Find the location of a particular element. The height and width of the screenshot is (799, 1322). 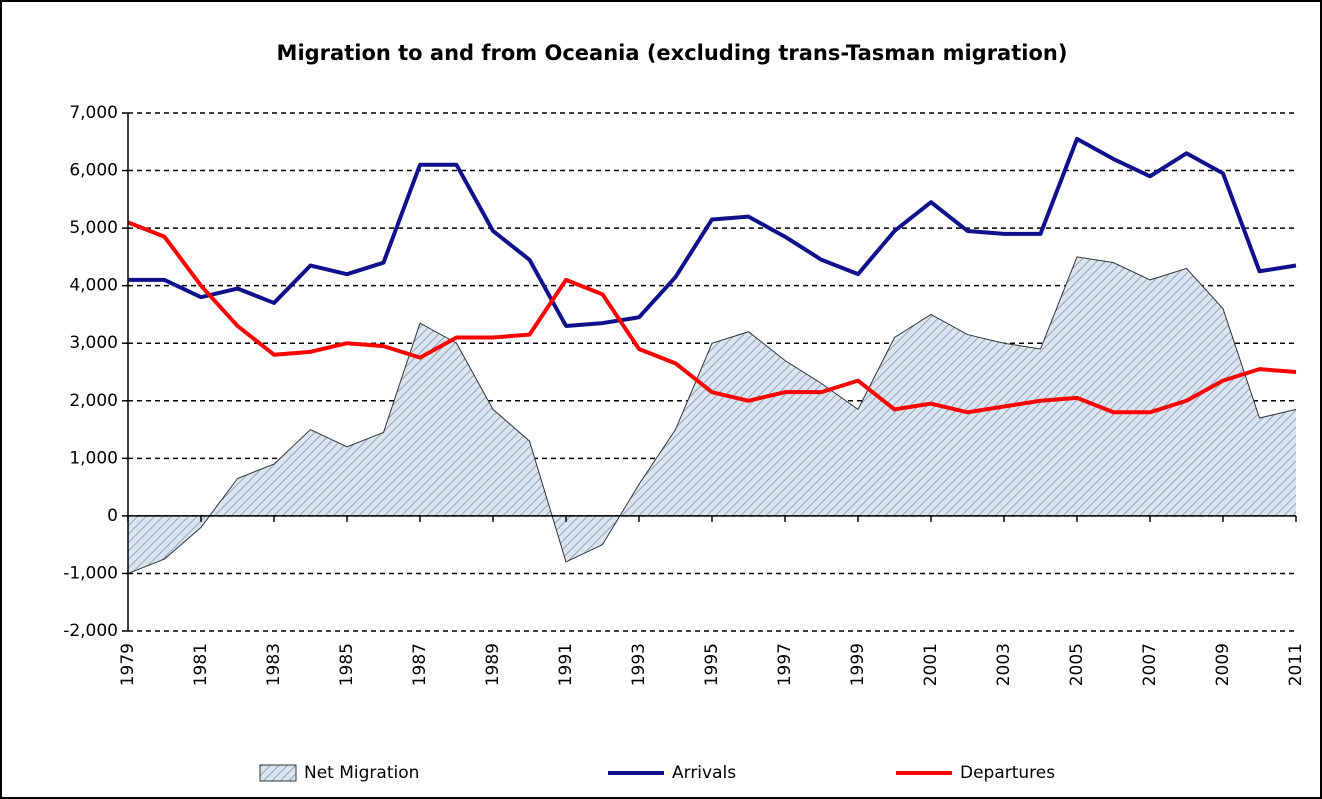

y-tick-label: 3,000 is located at coordinates (93, 343).